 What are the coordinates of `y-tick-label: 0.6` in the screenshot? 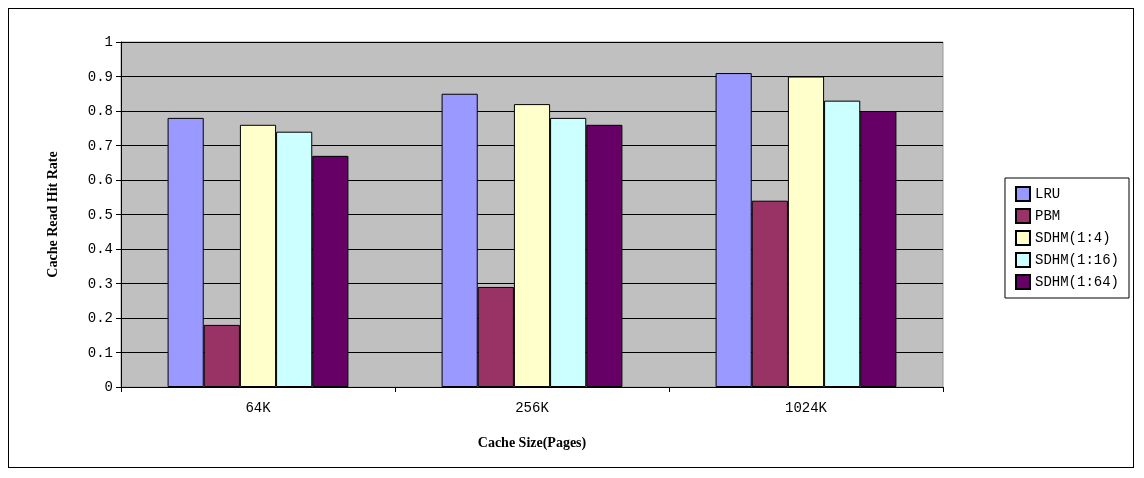 It's located at (100, 180).